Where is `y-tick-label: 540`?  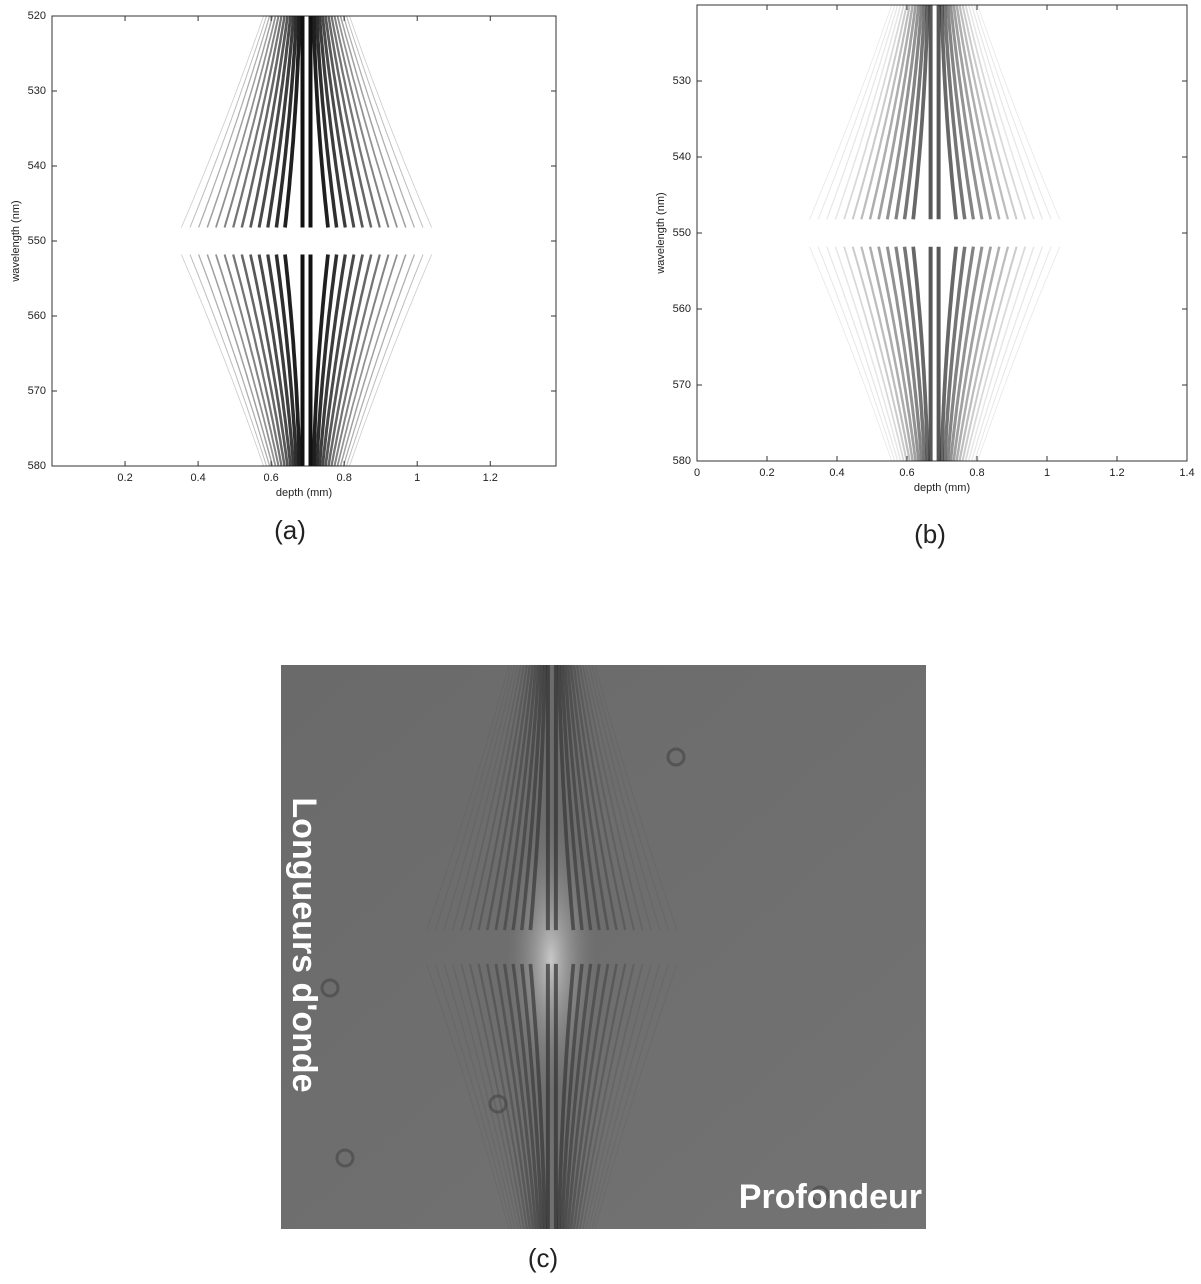
y-tick-label: 540 is located at coordinates (37, 166).